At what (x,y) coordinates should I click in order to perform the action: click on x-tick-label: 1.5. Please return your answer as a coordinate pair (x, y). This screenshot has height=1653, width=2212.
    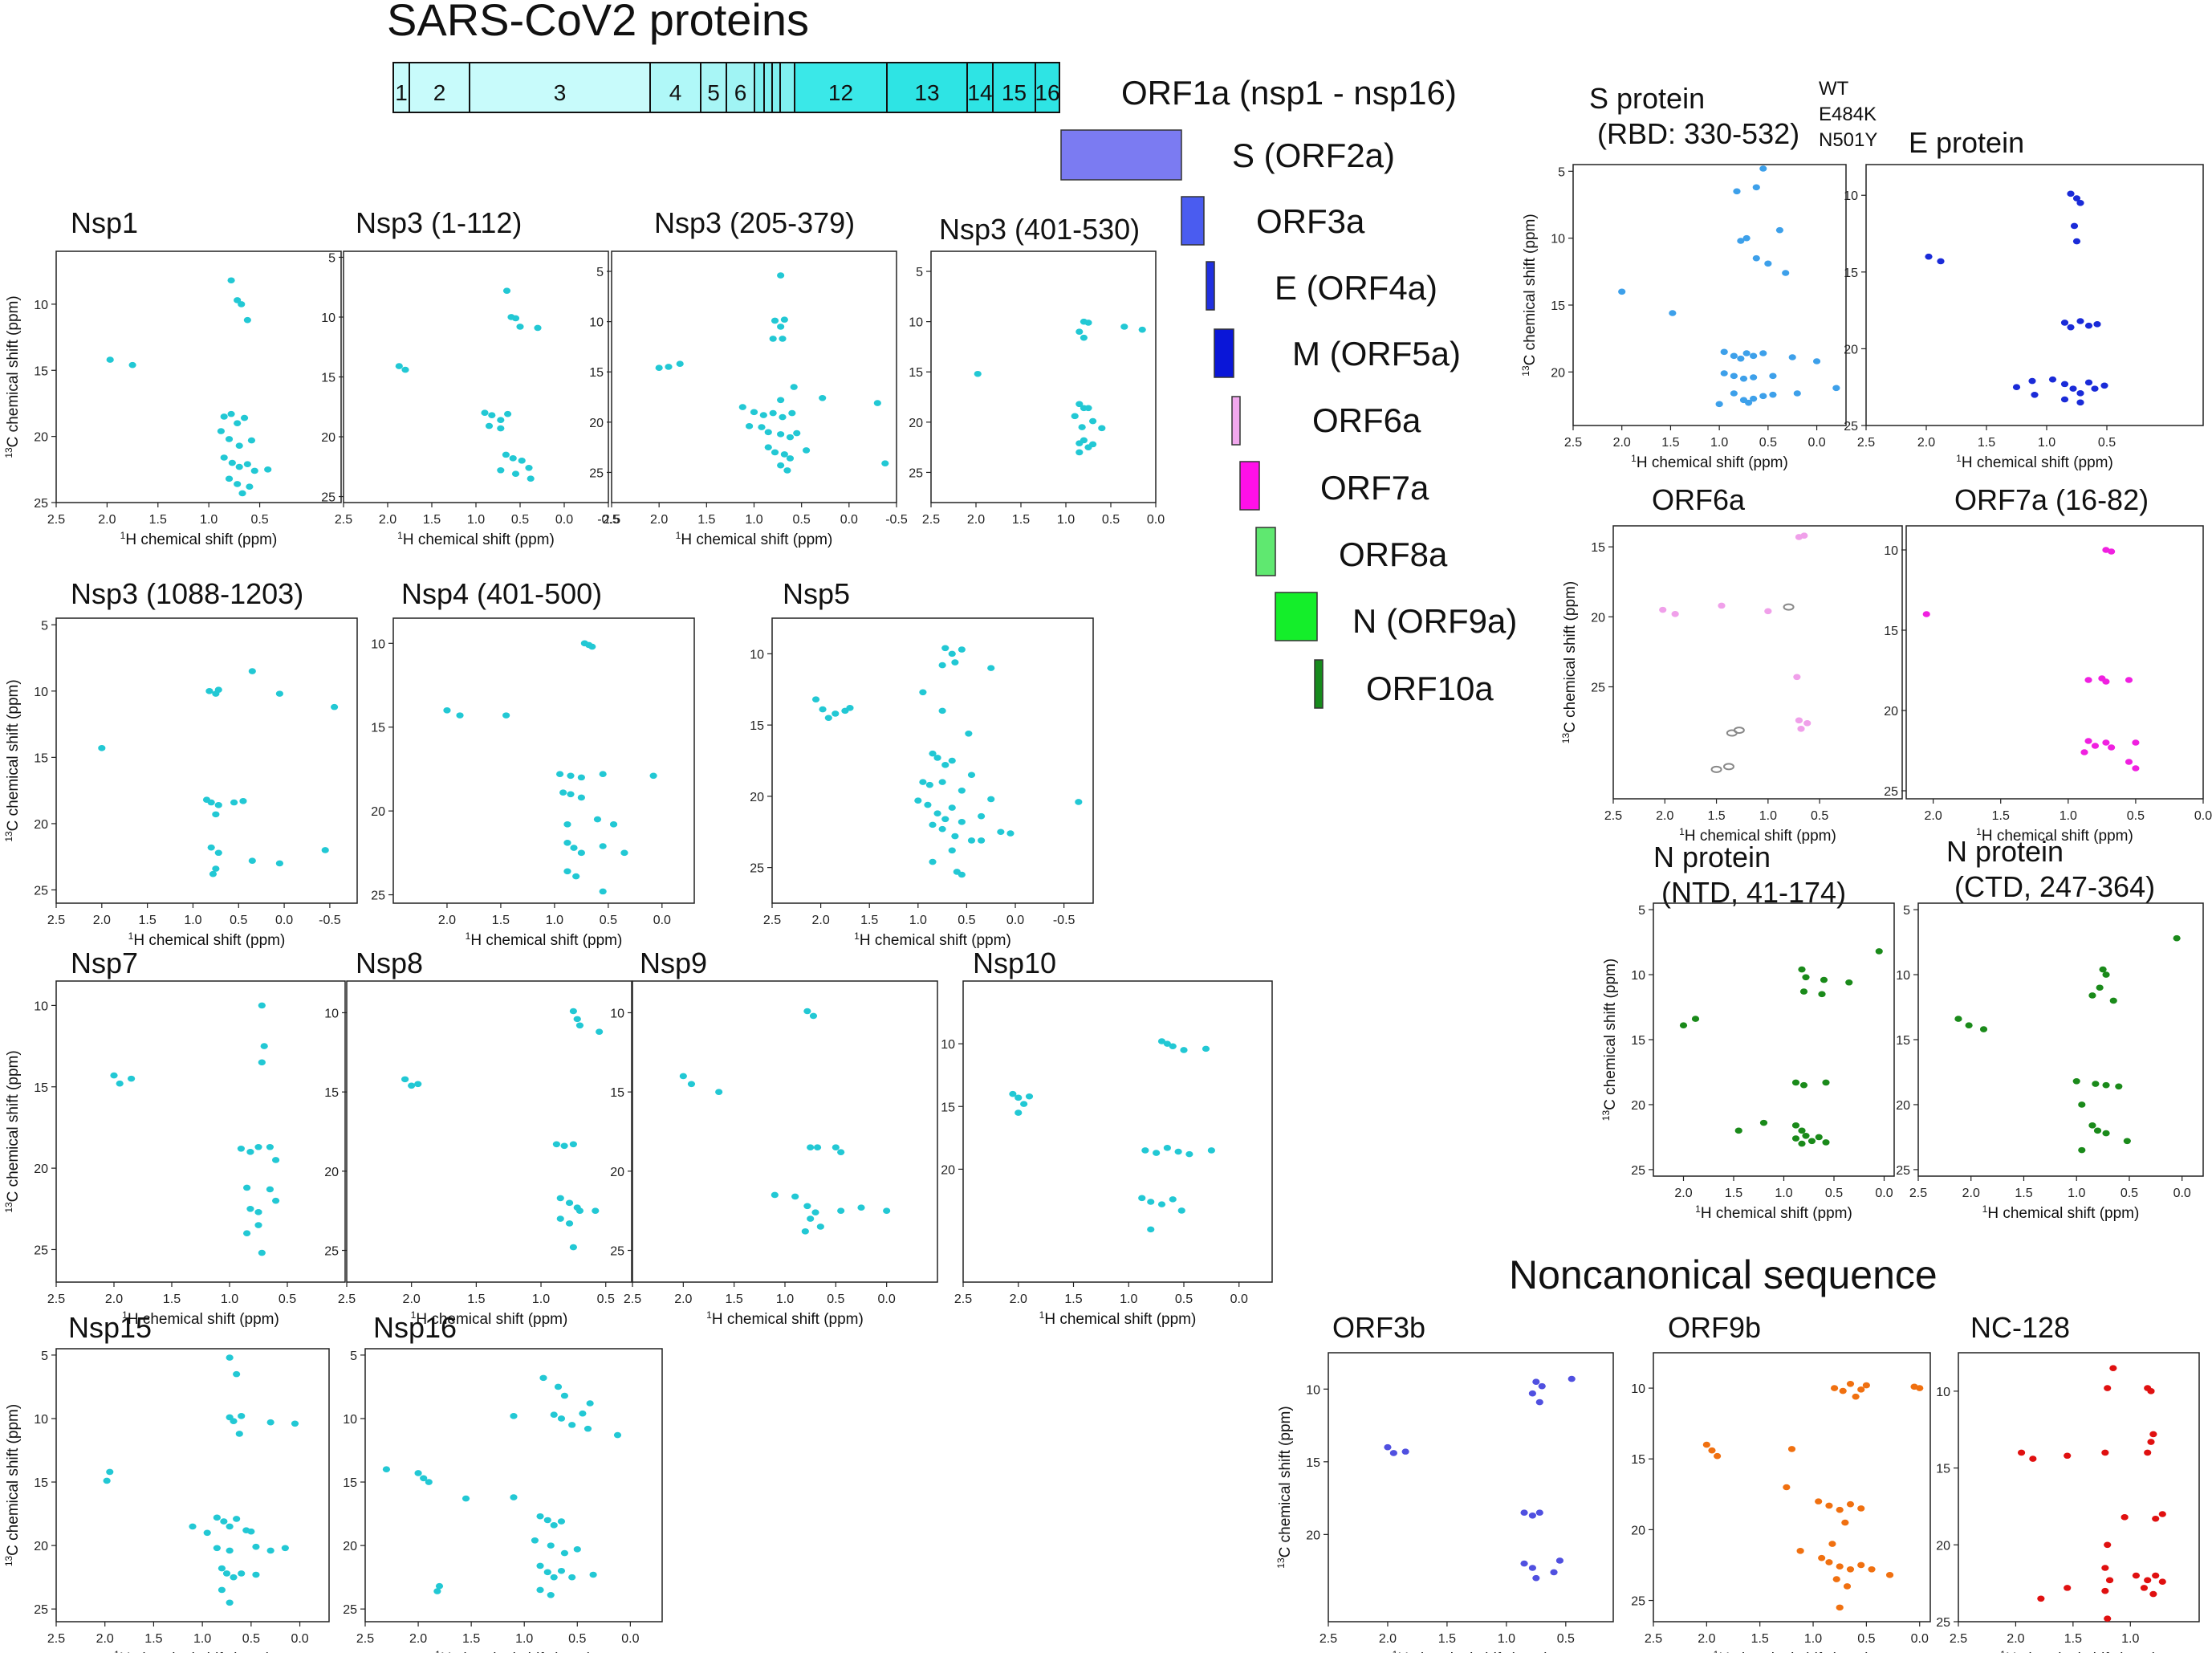
    Looking at the image, I should click on (2073, 1639).